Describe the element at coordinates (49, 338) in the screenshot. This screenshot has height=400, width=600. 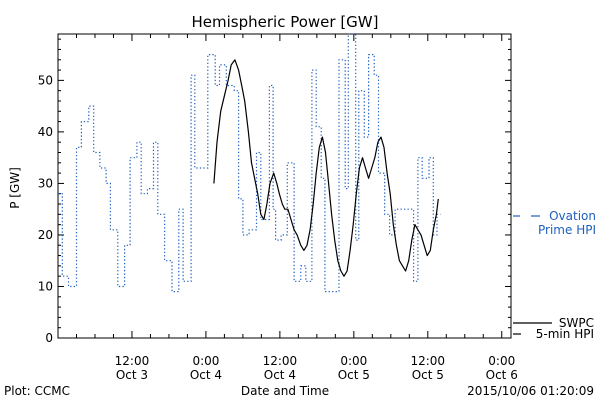
I see `y-tick-label: 0` at that location.